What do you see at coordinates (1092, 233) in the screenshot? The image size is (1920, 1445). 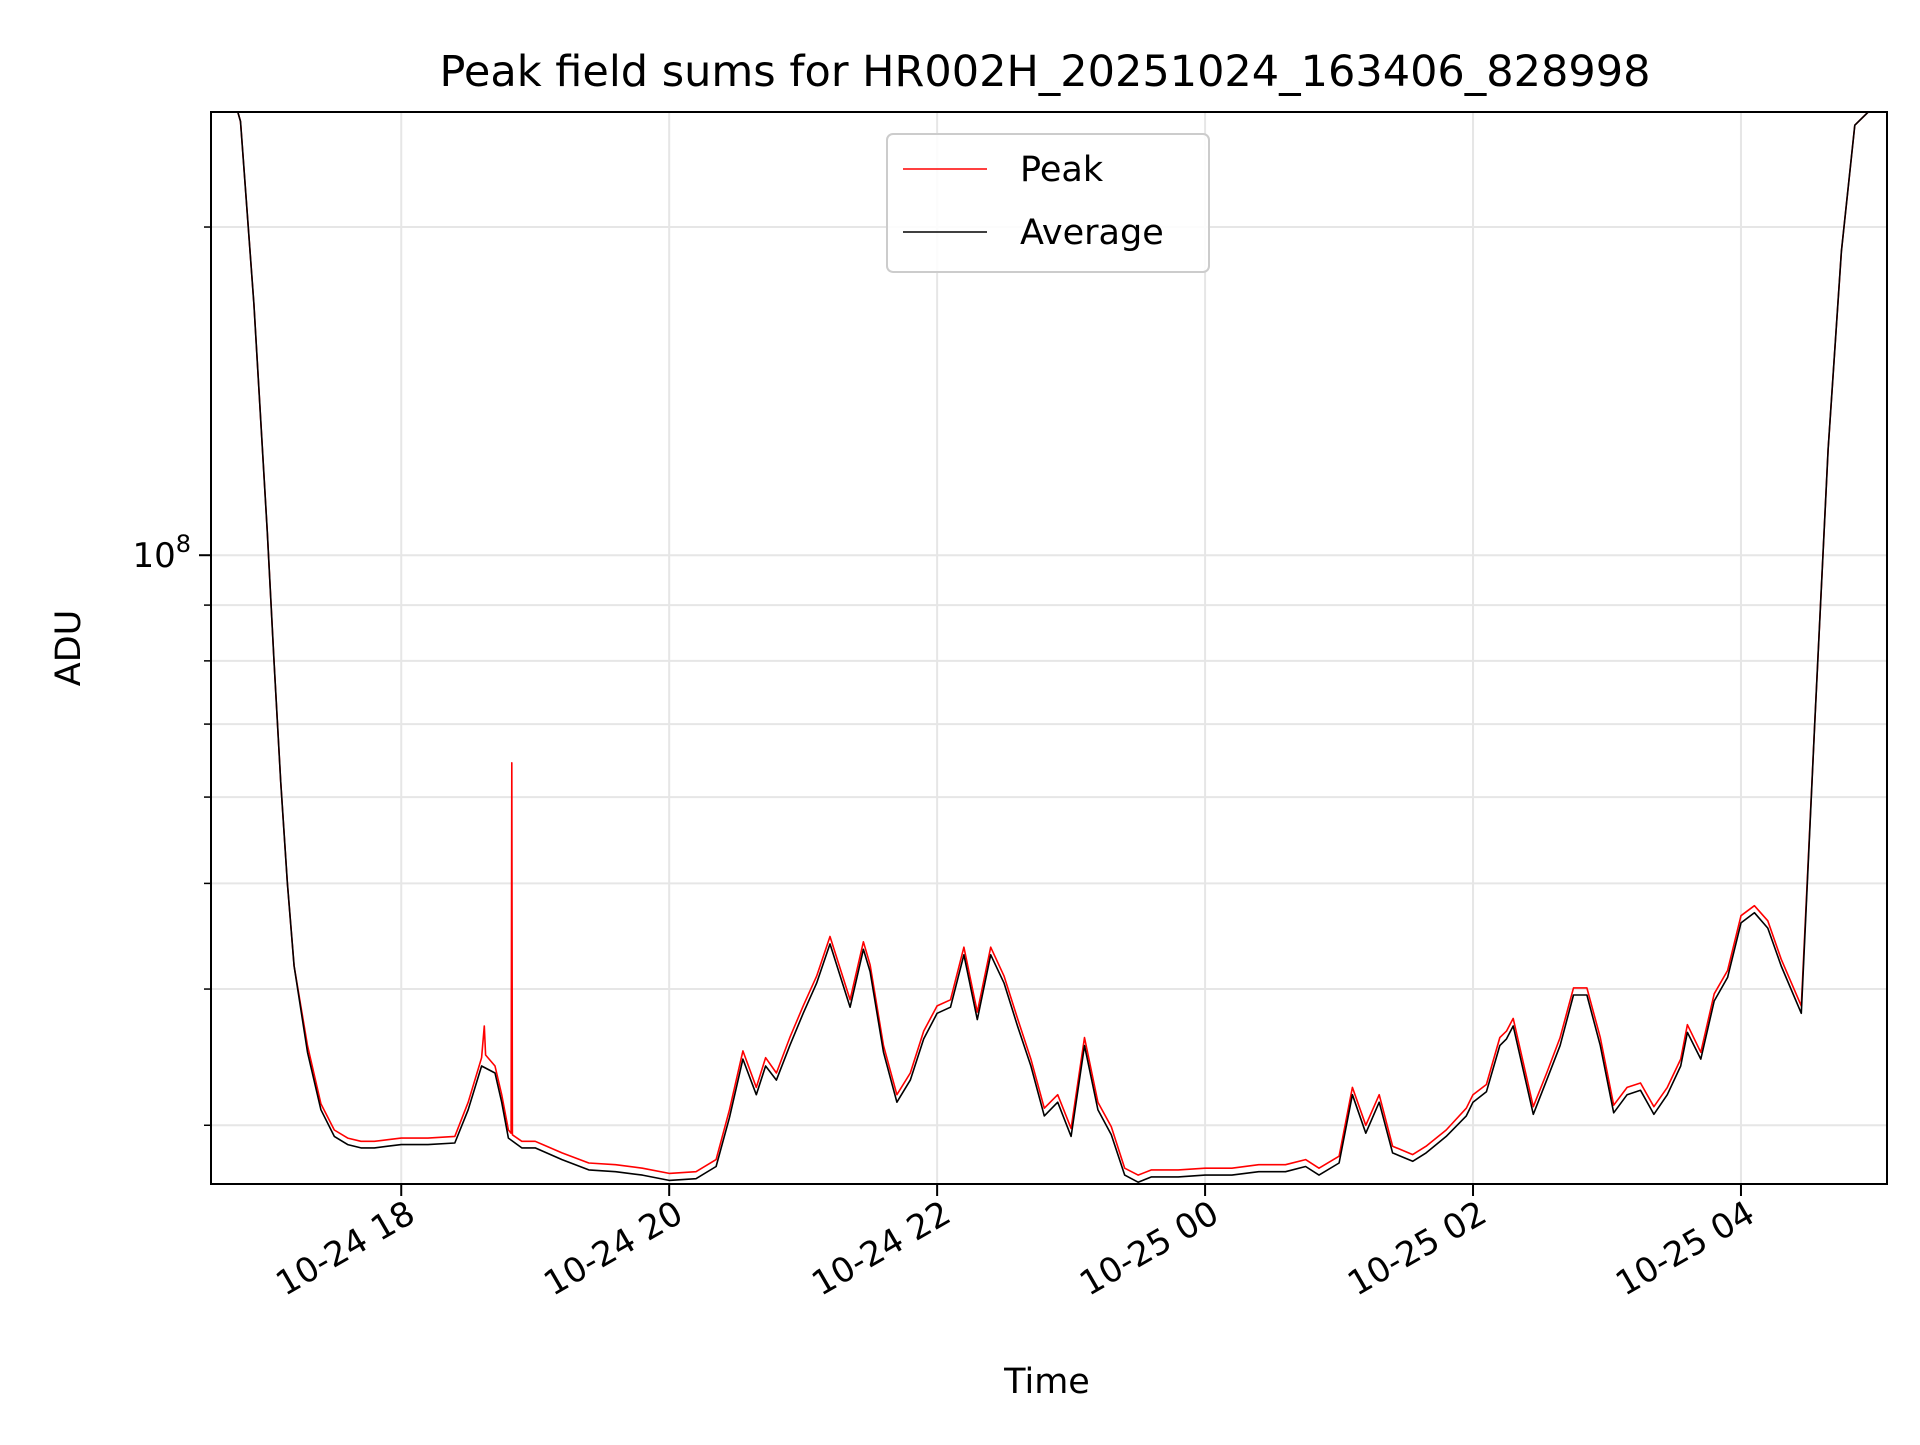 I see `legend-label-average: Average` at bounding box center [1092, 233].